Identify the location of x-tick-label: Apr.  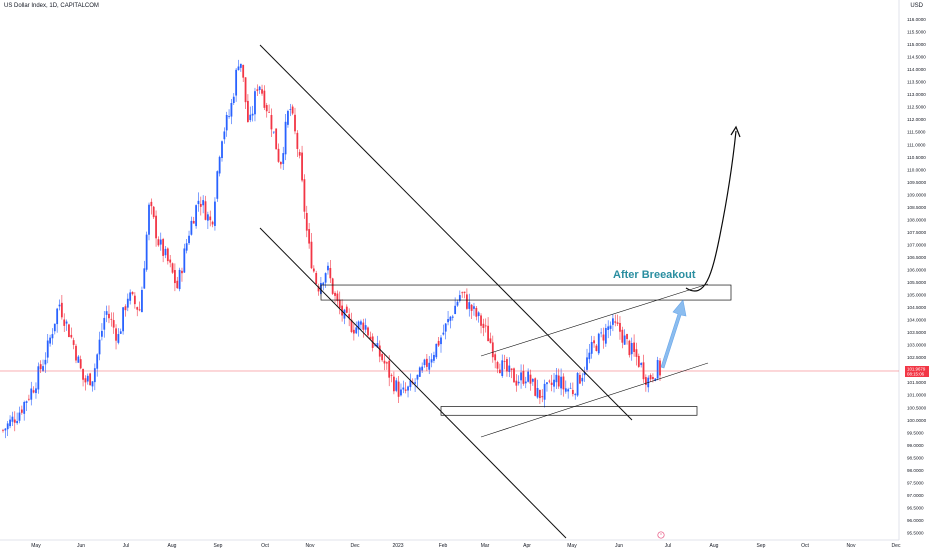
(527, 546).